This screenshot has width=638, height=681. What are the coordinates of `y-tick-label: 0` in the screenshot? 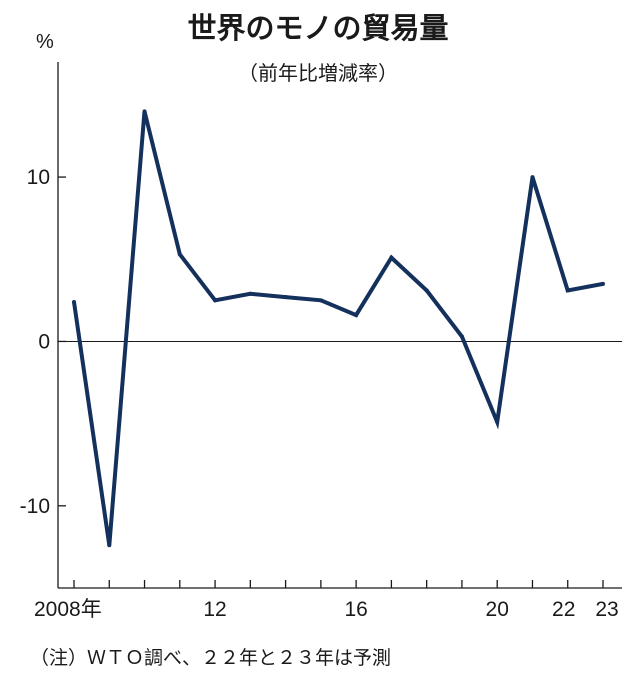 It's located at (44, 341).